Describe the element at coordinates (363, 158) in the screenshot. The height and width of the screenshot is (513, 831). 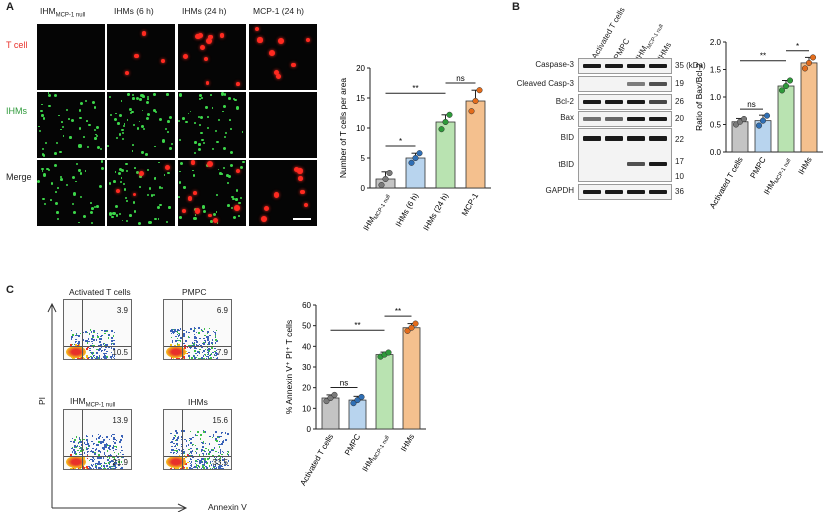
I see `y-tick-label: 5` at that location.